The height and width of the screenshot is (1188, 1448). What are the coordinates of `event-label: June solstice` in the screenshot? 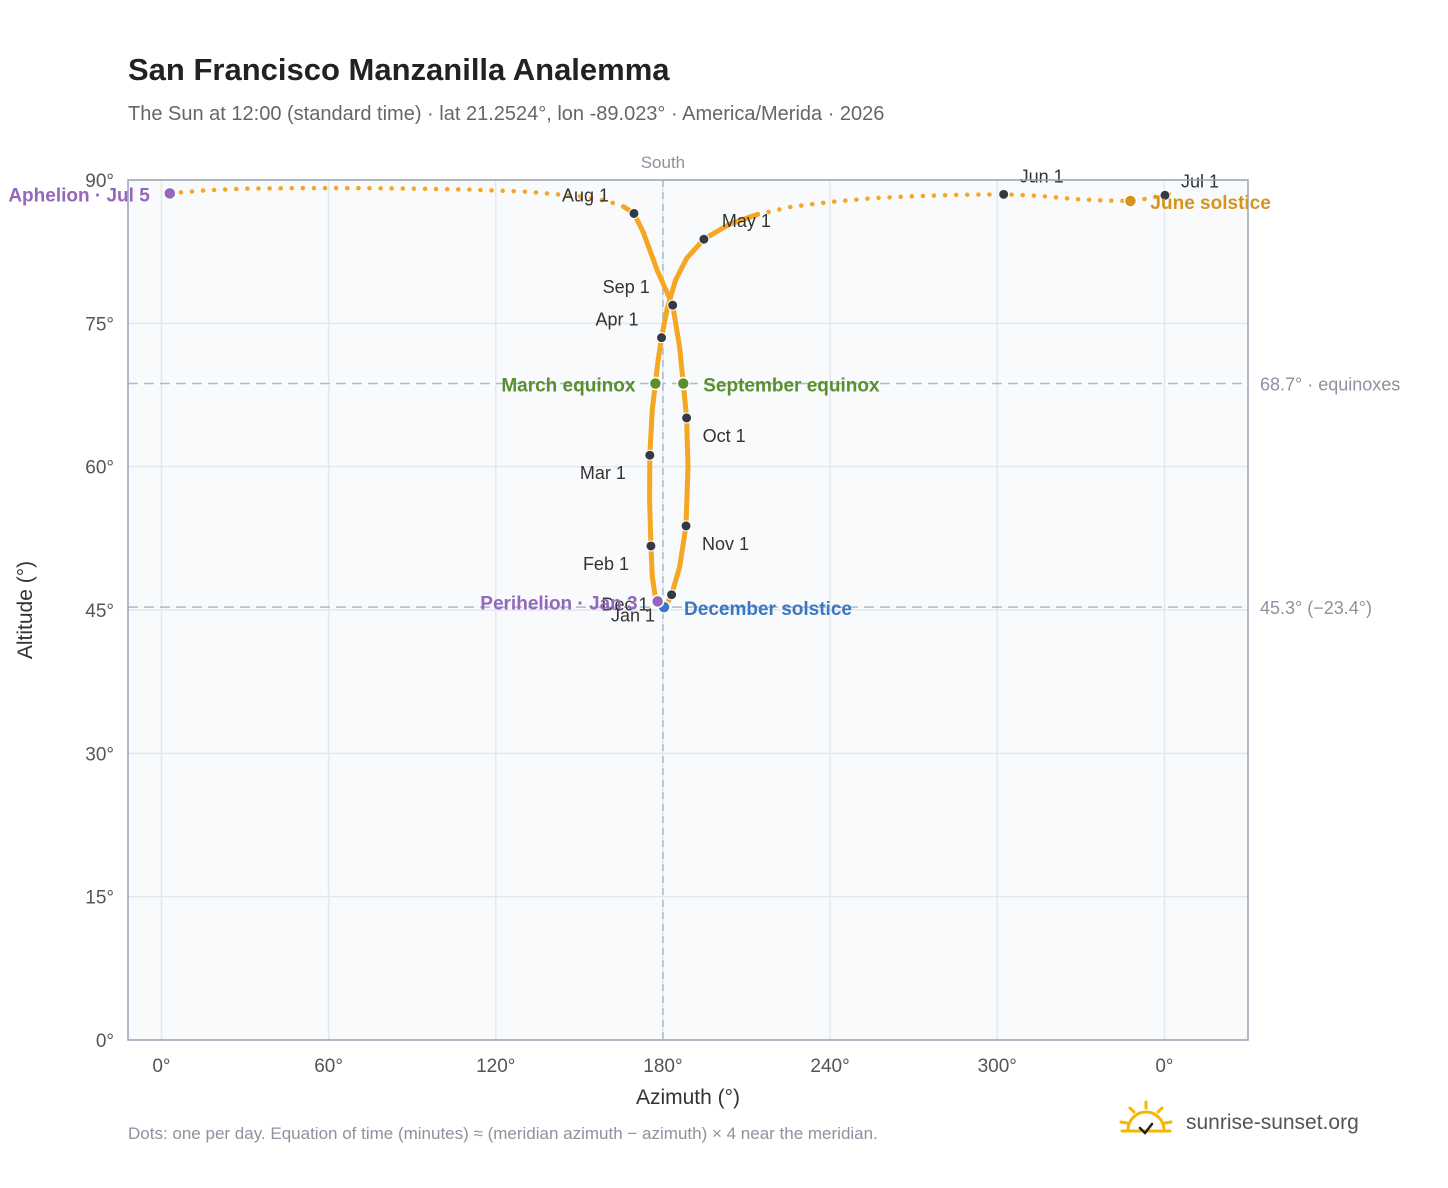 It's located at (1210, 203).